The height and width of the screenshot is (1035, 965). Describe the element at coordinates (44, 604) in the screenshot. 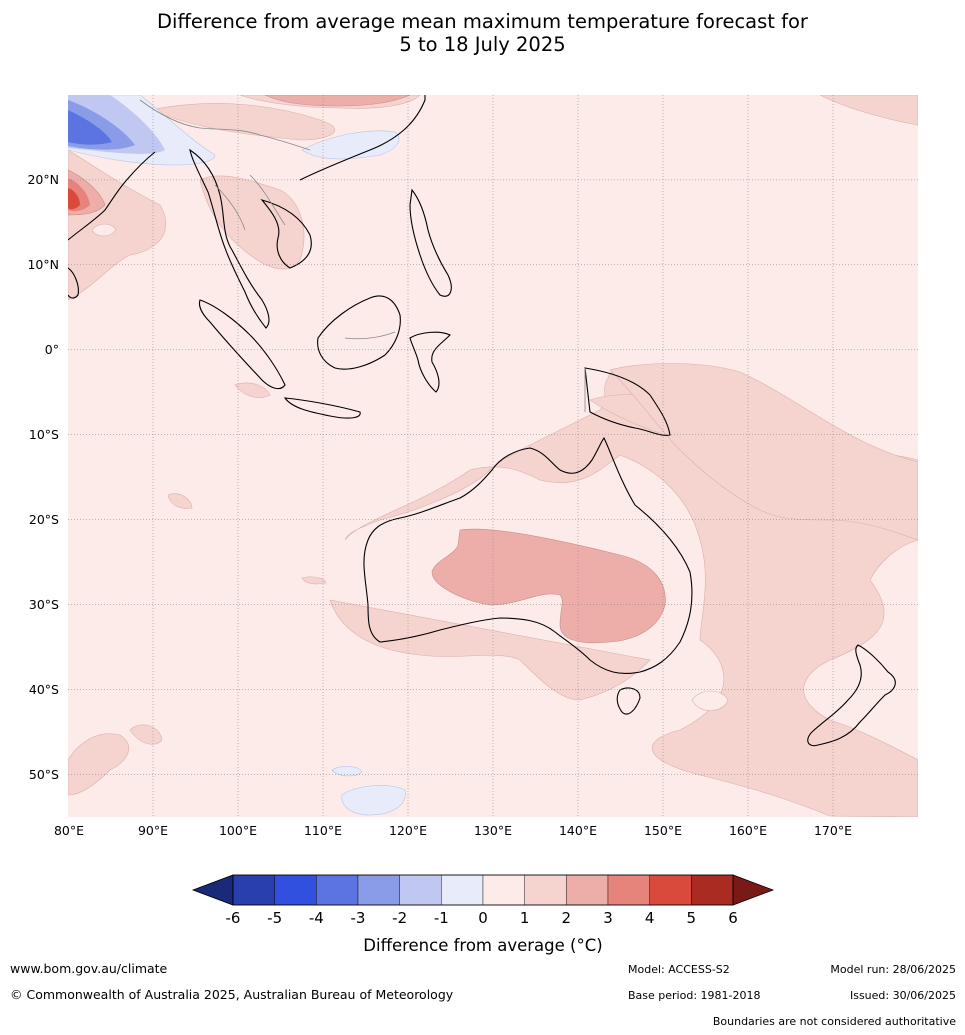

I see `lat-label: 30°S` at that location.